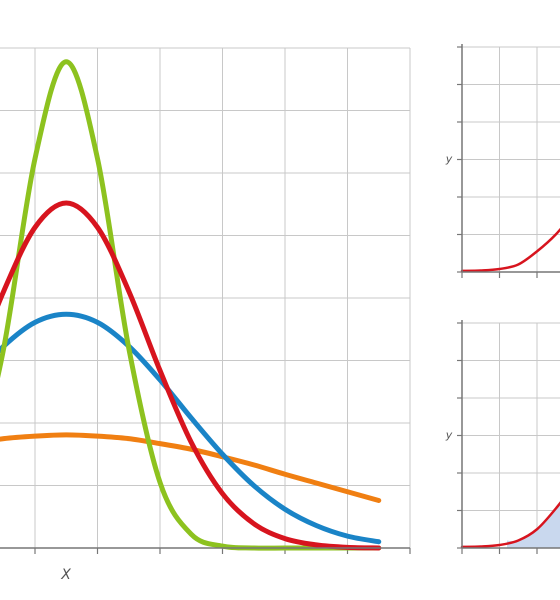  Describe the element at coordinates (65, 575) in the screenshot. I see `x-axis-label: X` at that location.